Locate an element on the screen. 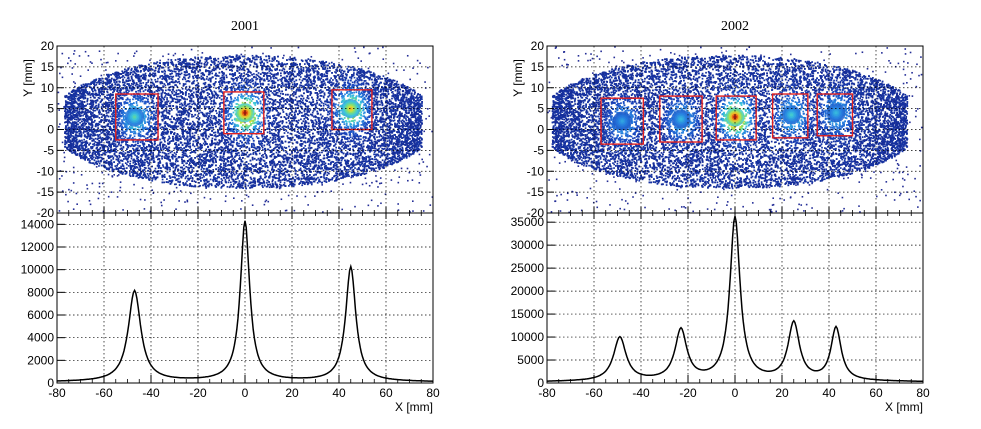 The width and height of the screenshot is (981, 429). chart-title: 2001 is located at coordinates (245, 26).